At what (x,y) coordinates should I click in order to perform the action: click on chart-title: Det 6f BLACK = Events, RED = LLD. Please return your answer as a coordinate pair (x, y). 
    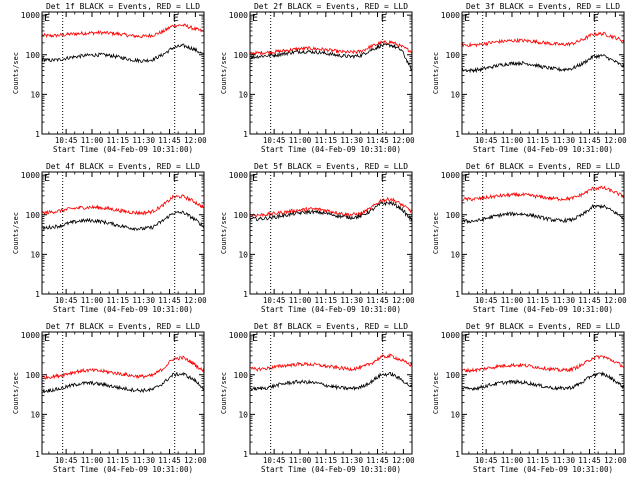
    Looking at the image, I should click on (543, 166).